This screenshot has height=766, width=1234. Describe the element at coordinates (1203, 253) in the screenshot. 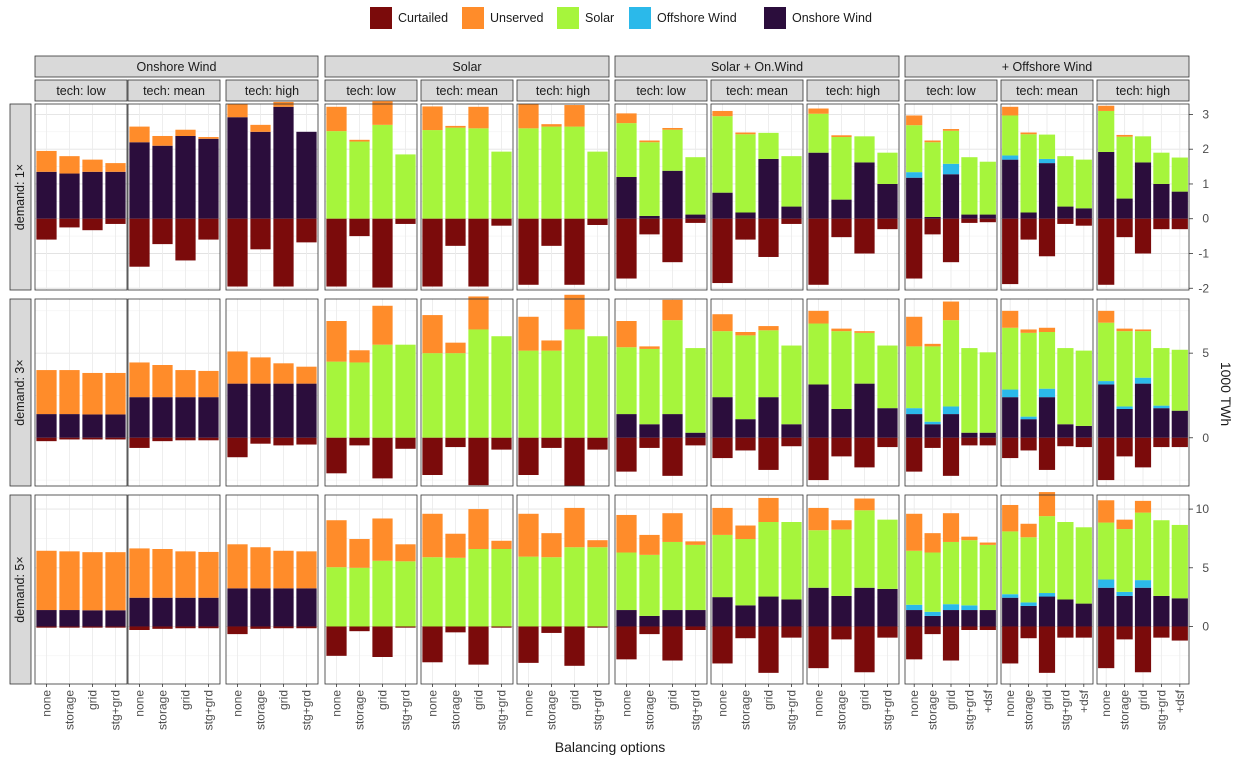

I see `y-tick-label: -1` at that location.